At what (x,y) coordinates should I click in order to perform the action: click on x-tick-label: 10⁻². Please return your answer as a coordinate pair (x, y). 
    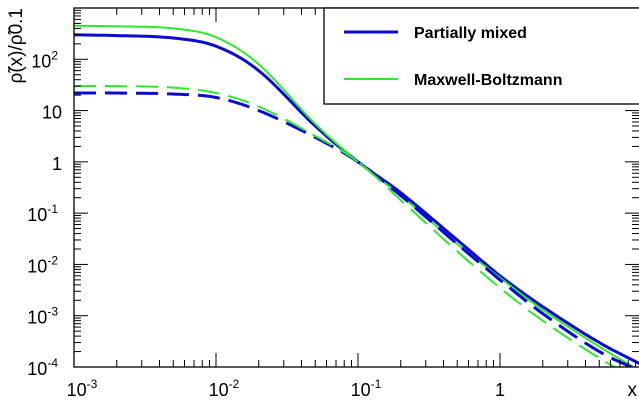
    Looking at the image, I should click on (224, 388).